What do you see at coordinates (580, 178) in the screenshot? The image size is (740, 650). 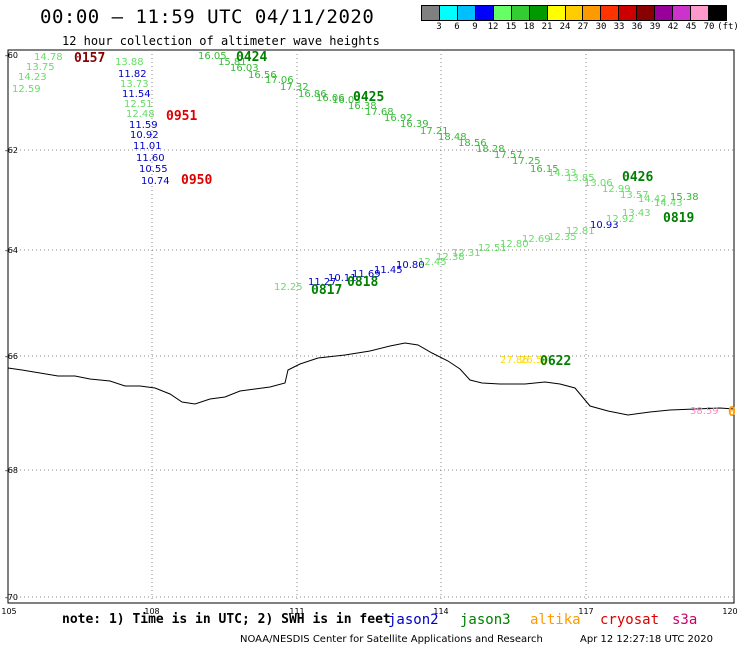 I see `wave-height-value: 13.85` at bounding box center [580, 178].